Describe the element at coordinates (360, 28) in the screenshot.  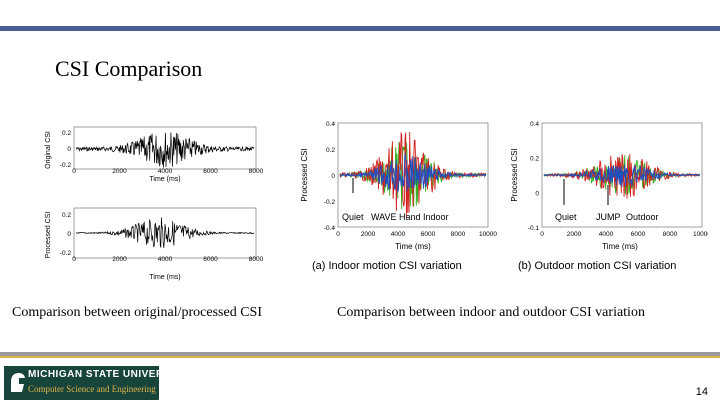
I see `top-accent-band` at that location.